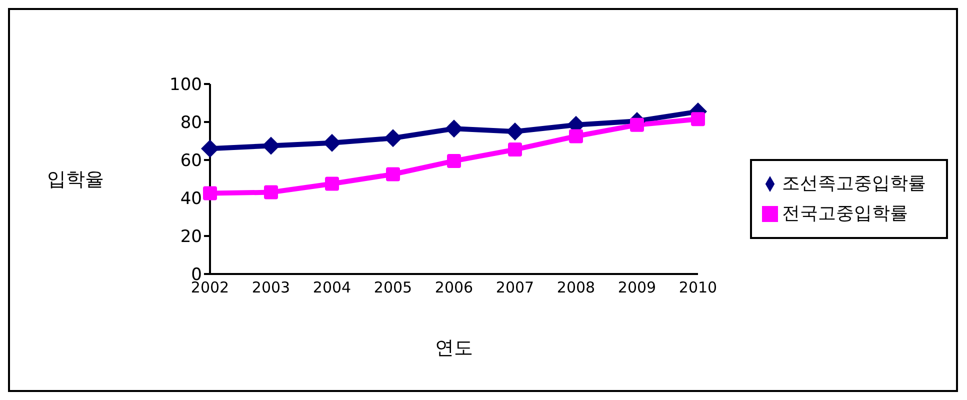 The height and width of the screenshot is (400, 967). What do you see at coordinates (191, 199) in the screenshot?
I see `y-tick-label: 40` at bounding box center [191, 199].